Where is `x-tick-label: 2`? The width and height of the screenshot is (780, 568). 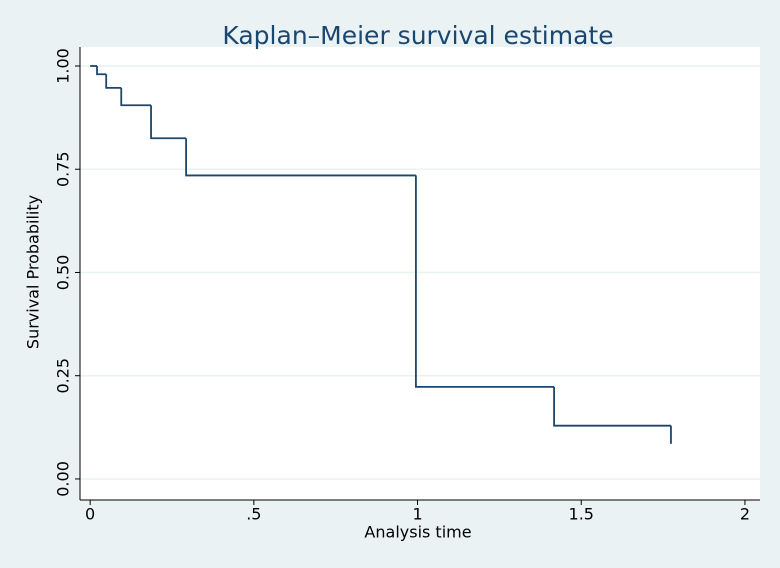
x-tick-label: 2 is located at coordinates (745, 514).